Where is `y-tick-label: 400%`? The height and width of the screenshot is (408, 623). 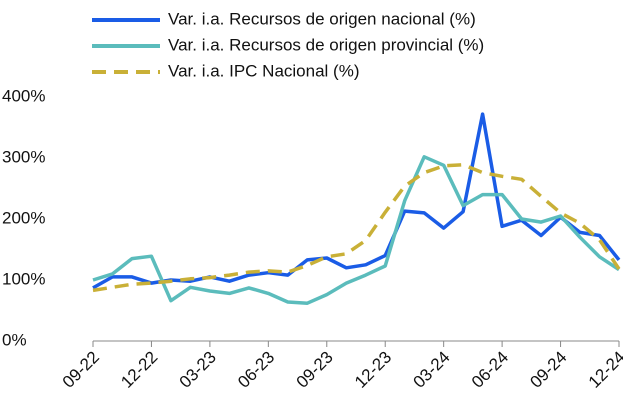 y-tick-label: 400% is located at coordinates (23, 95).